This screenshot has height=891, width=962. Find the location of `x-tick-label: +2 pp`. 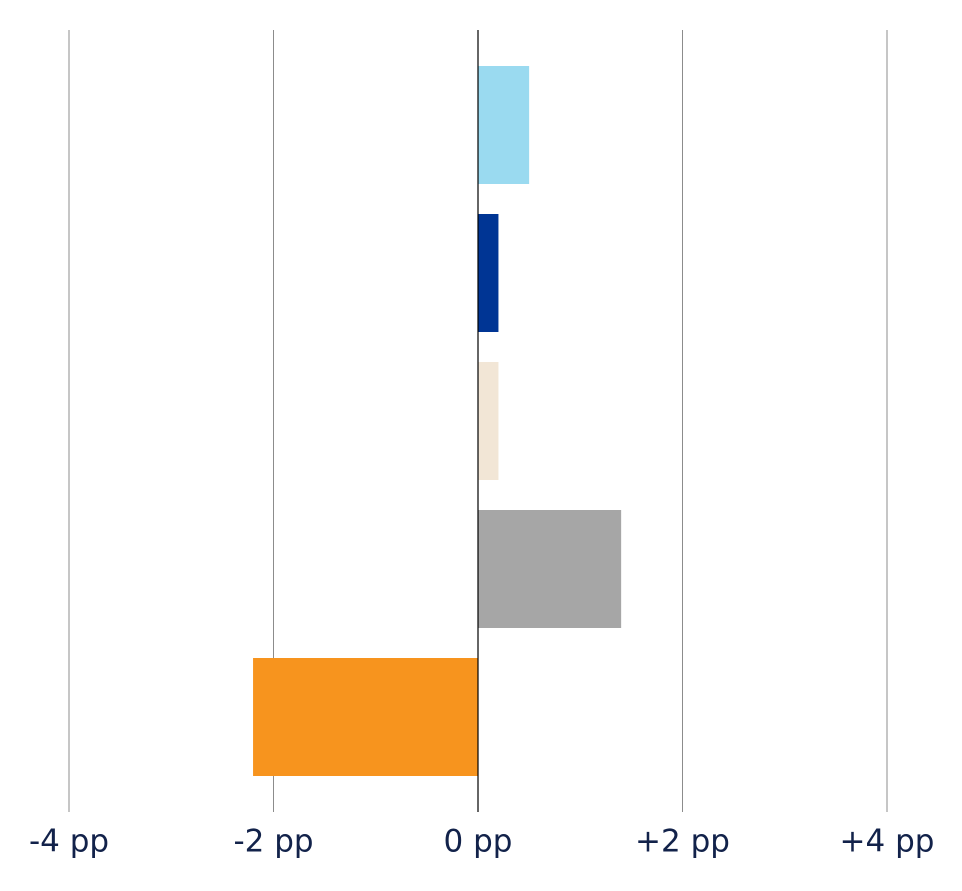

x-tick-label: +2 pp is located at coordinates (682, 842).